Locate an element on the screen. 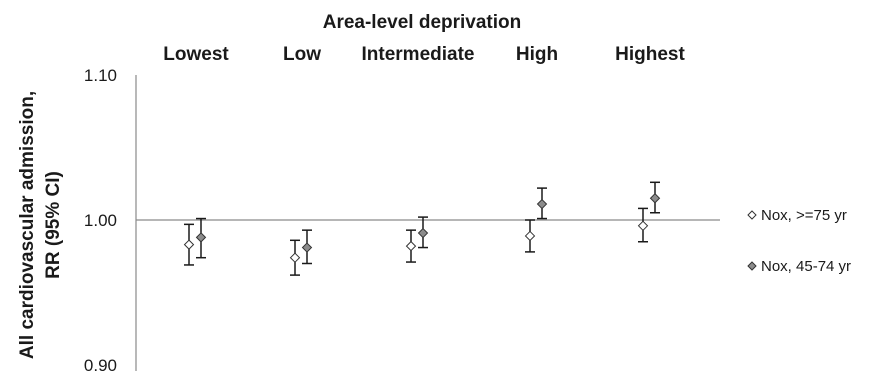 This screenshot has height=371, width=882. y-tick-label: 1.10 is located at coordinates (100, 75).